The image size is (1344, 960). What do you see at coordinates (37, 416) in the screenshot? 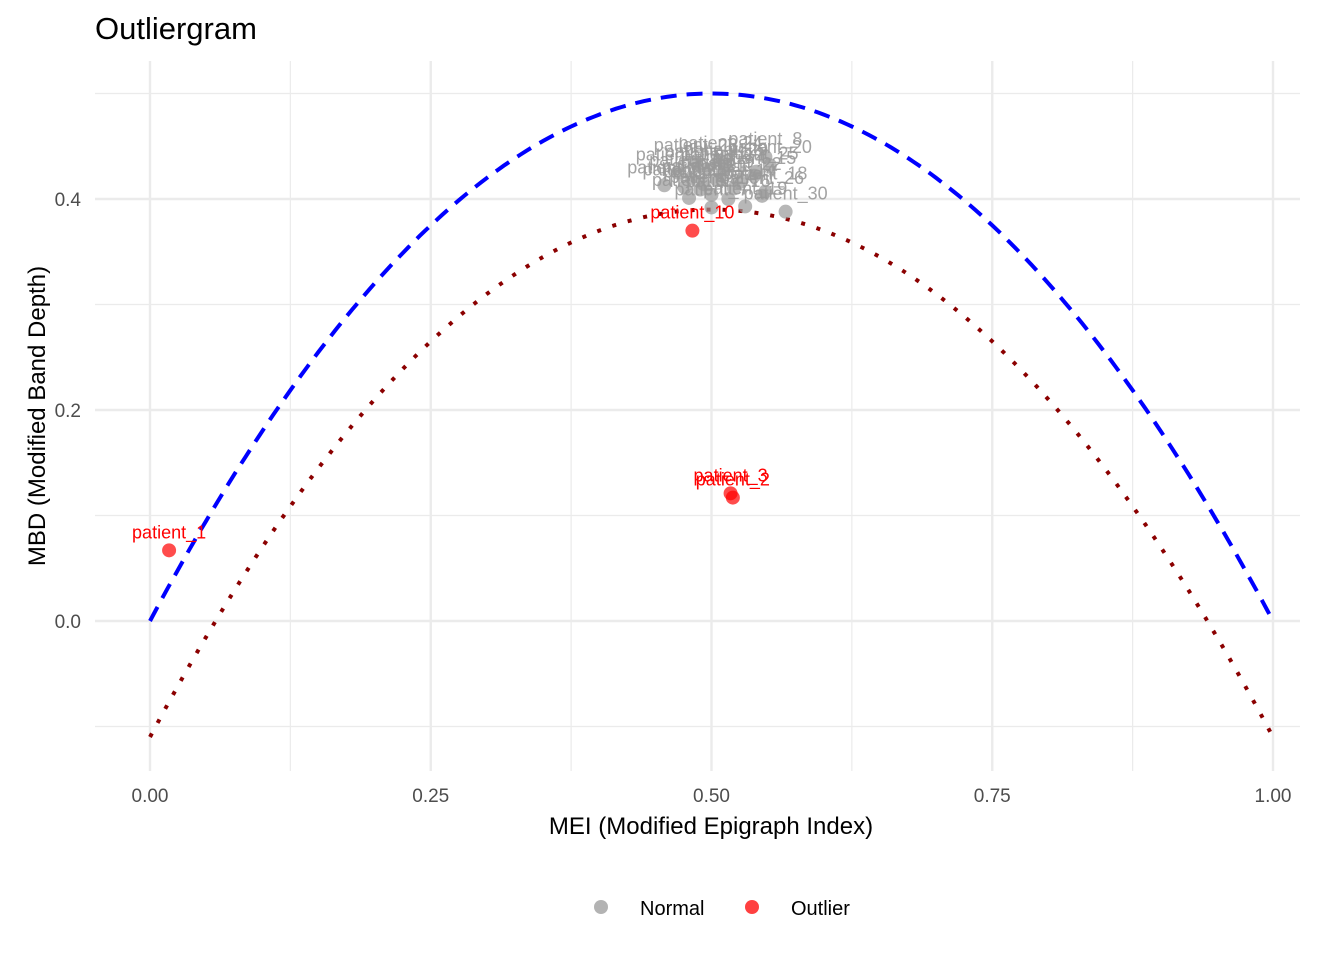
I see `y-axis-title: MBD (Modified Band Depth)` at bounding box center [37, 416].